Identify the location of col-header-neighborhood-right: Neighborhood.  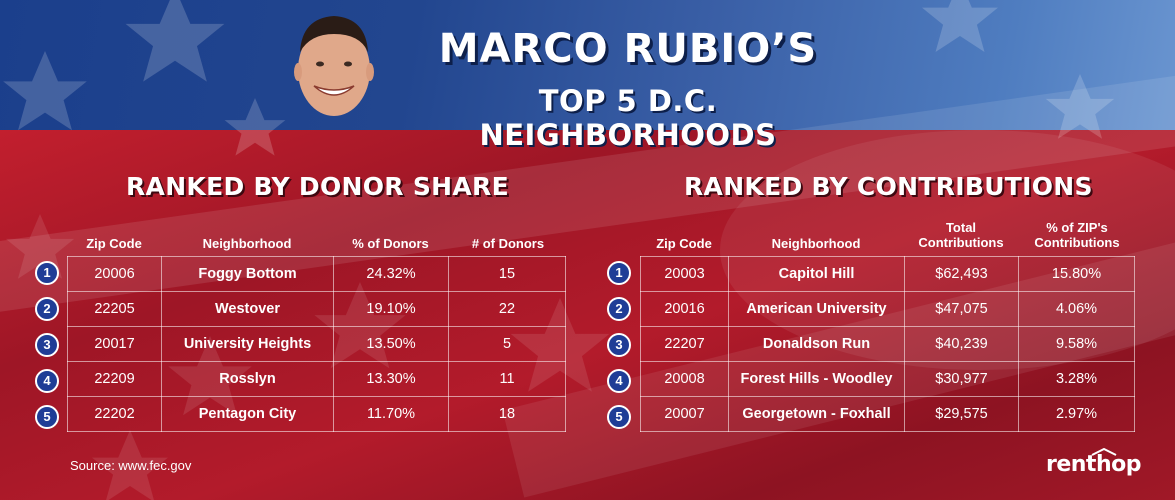
(816, 243).